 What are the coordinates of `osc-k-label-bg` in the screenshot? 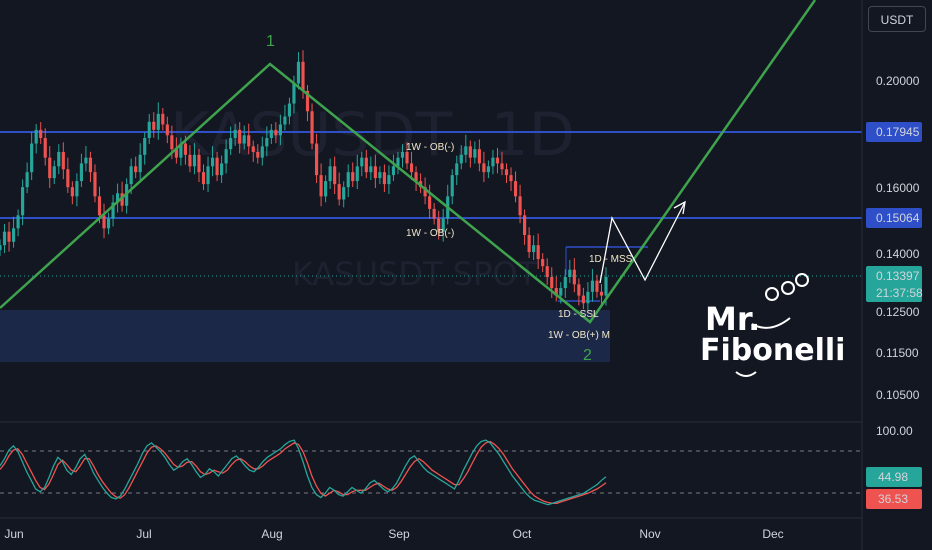 It's located at (894, 477).